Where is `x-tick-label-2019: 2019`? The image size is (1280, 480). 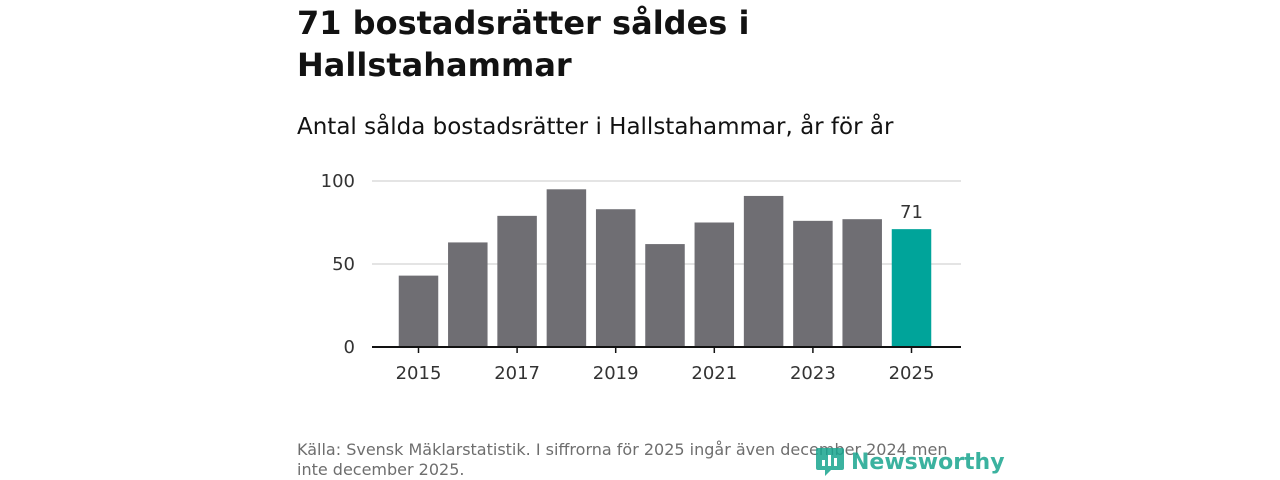
x-tick-label-2019: 2019 is located at coordinates (616, 373).